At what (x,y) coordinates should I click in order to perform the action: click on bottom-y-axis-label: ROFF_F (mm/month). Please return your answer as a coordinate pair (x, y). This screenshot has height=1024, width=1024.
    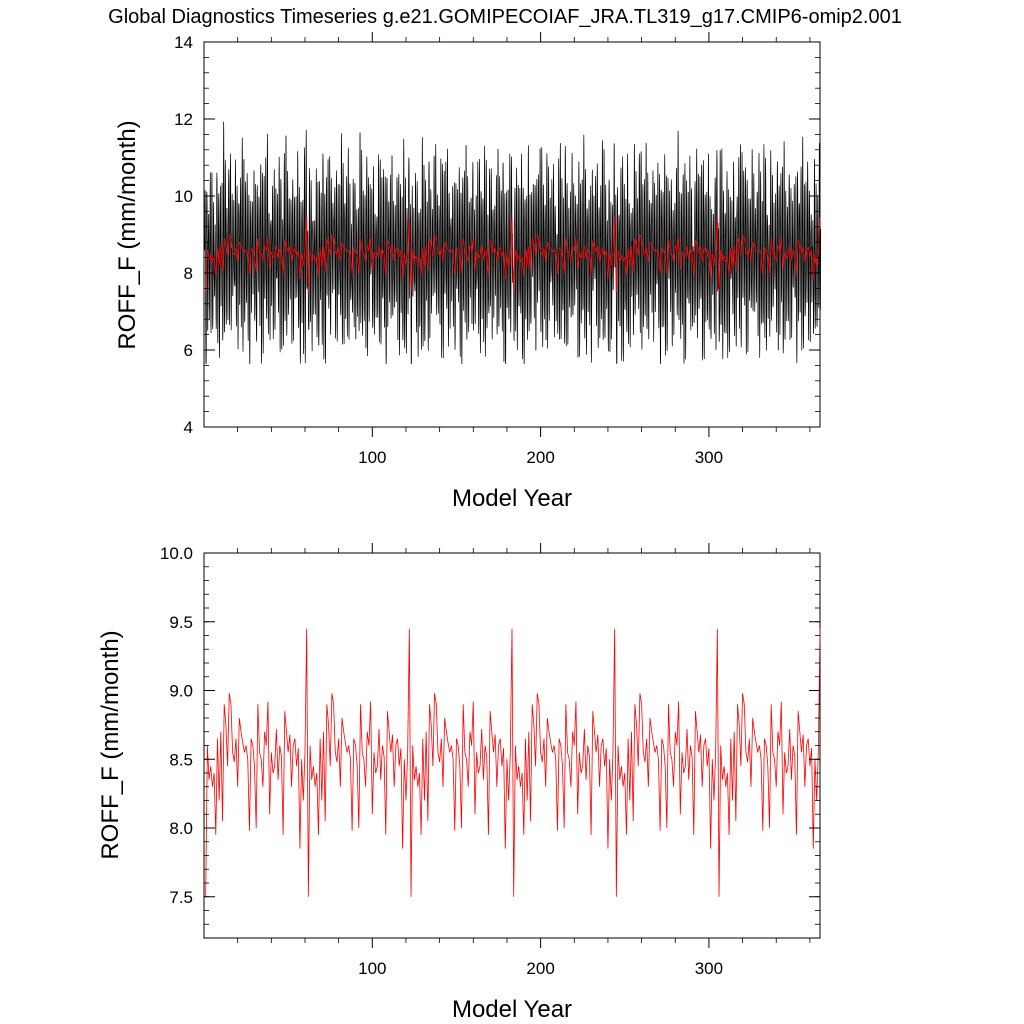
    Looking at the image, I should click on (110, 744).